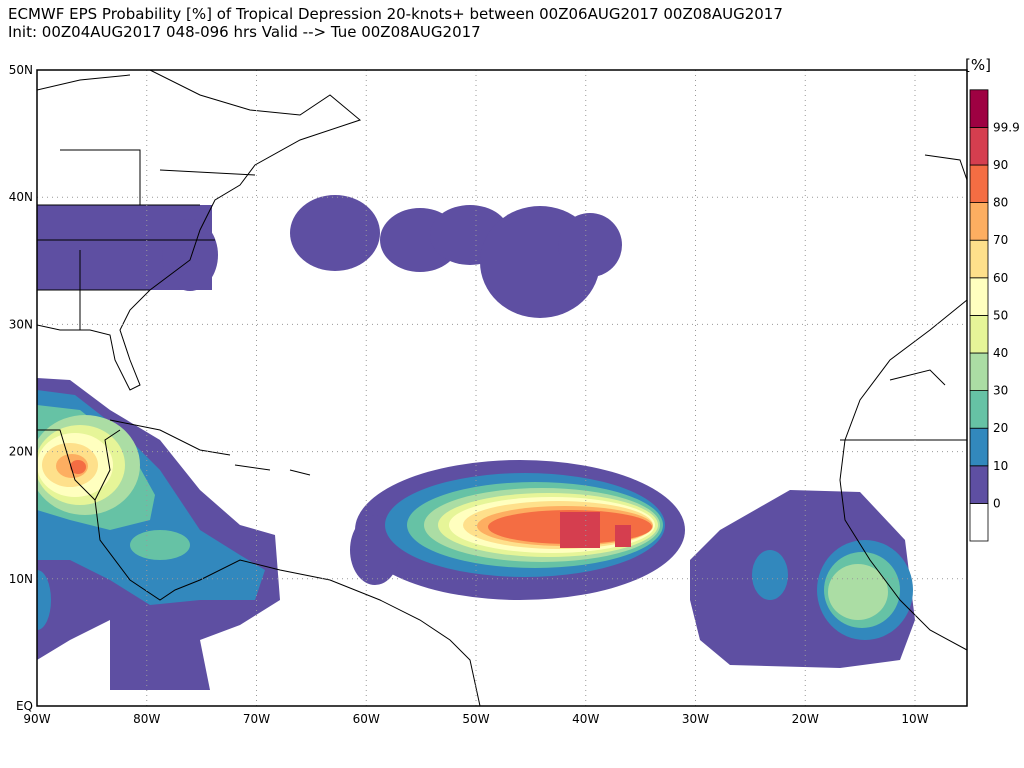 This screenshot has height=768, width=1024. I want to click on colorbar-label: 20, so click(1000, 428).